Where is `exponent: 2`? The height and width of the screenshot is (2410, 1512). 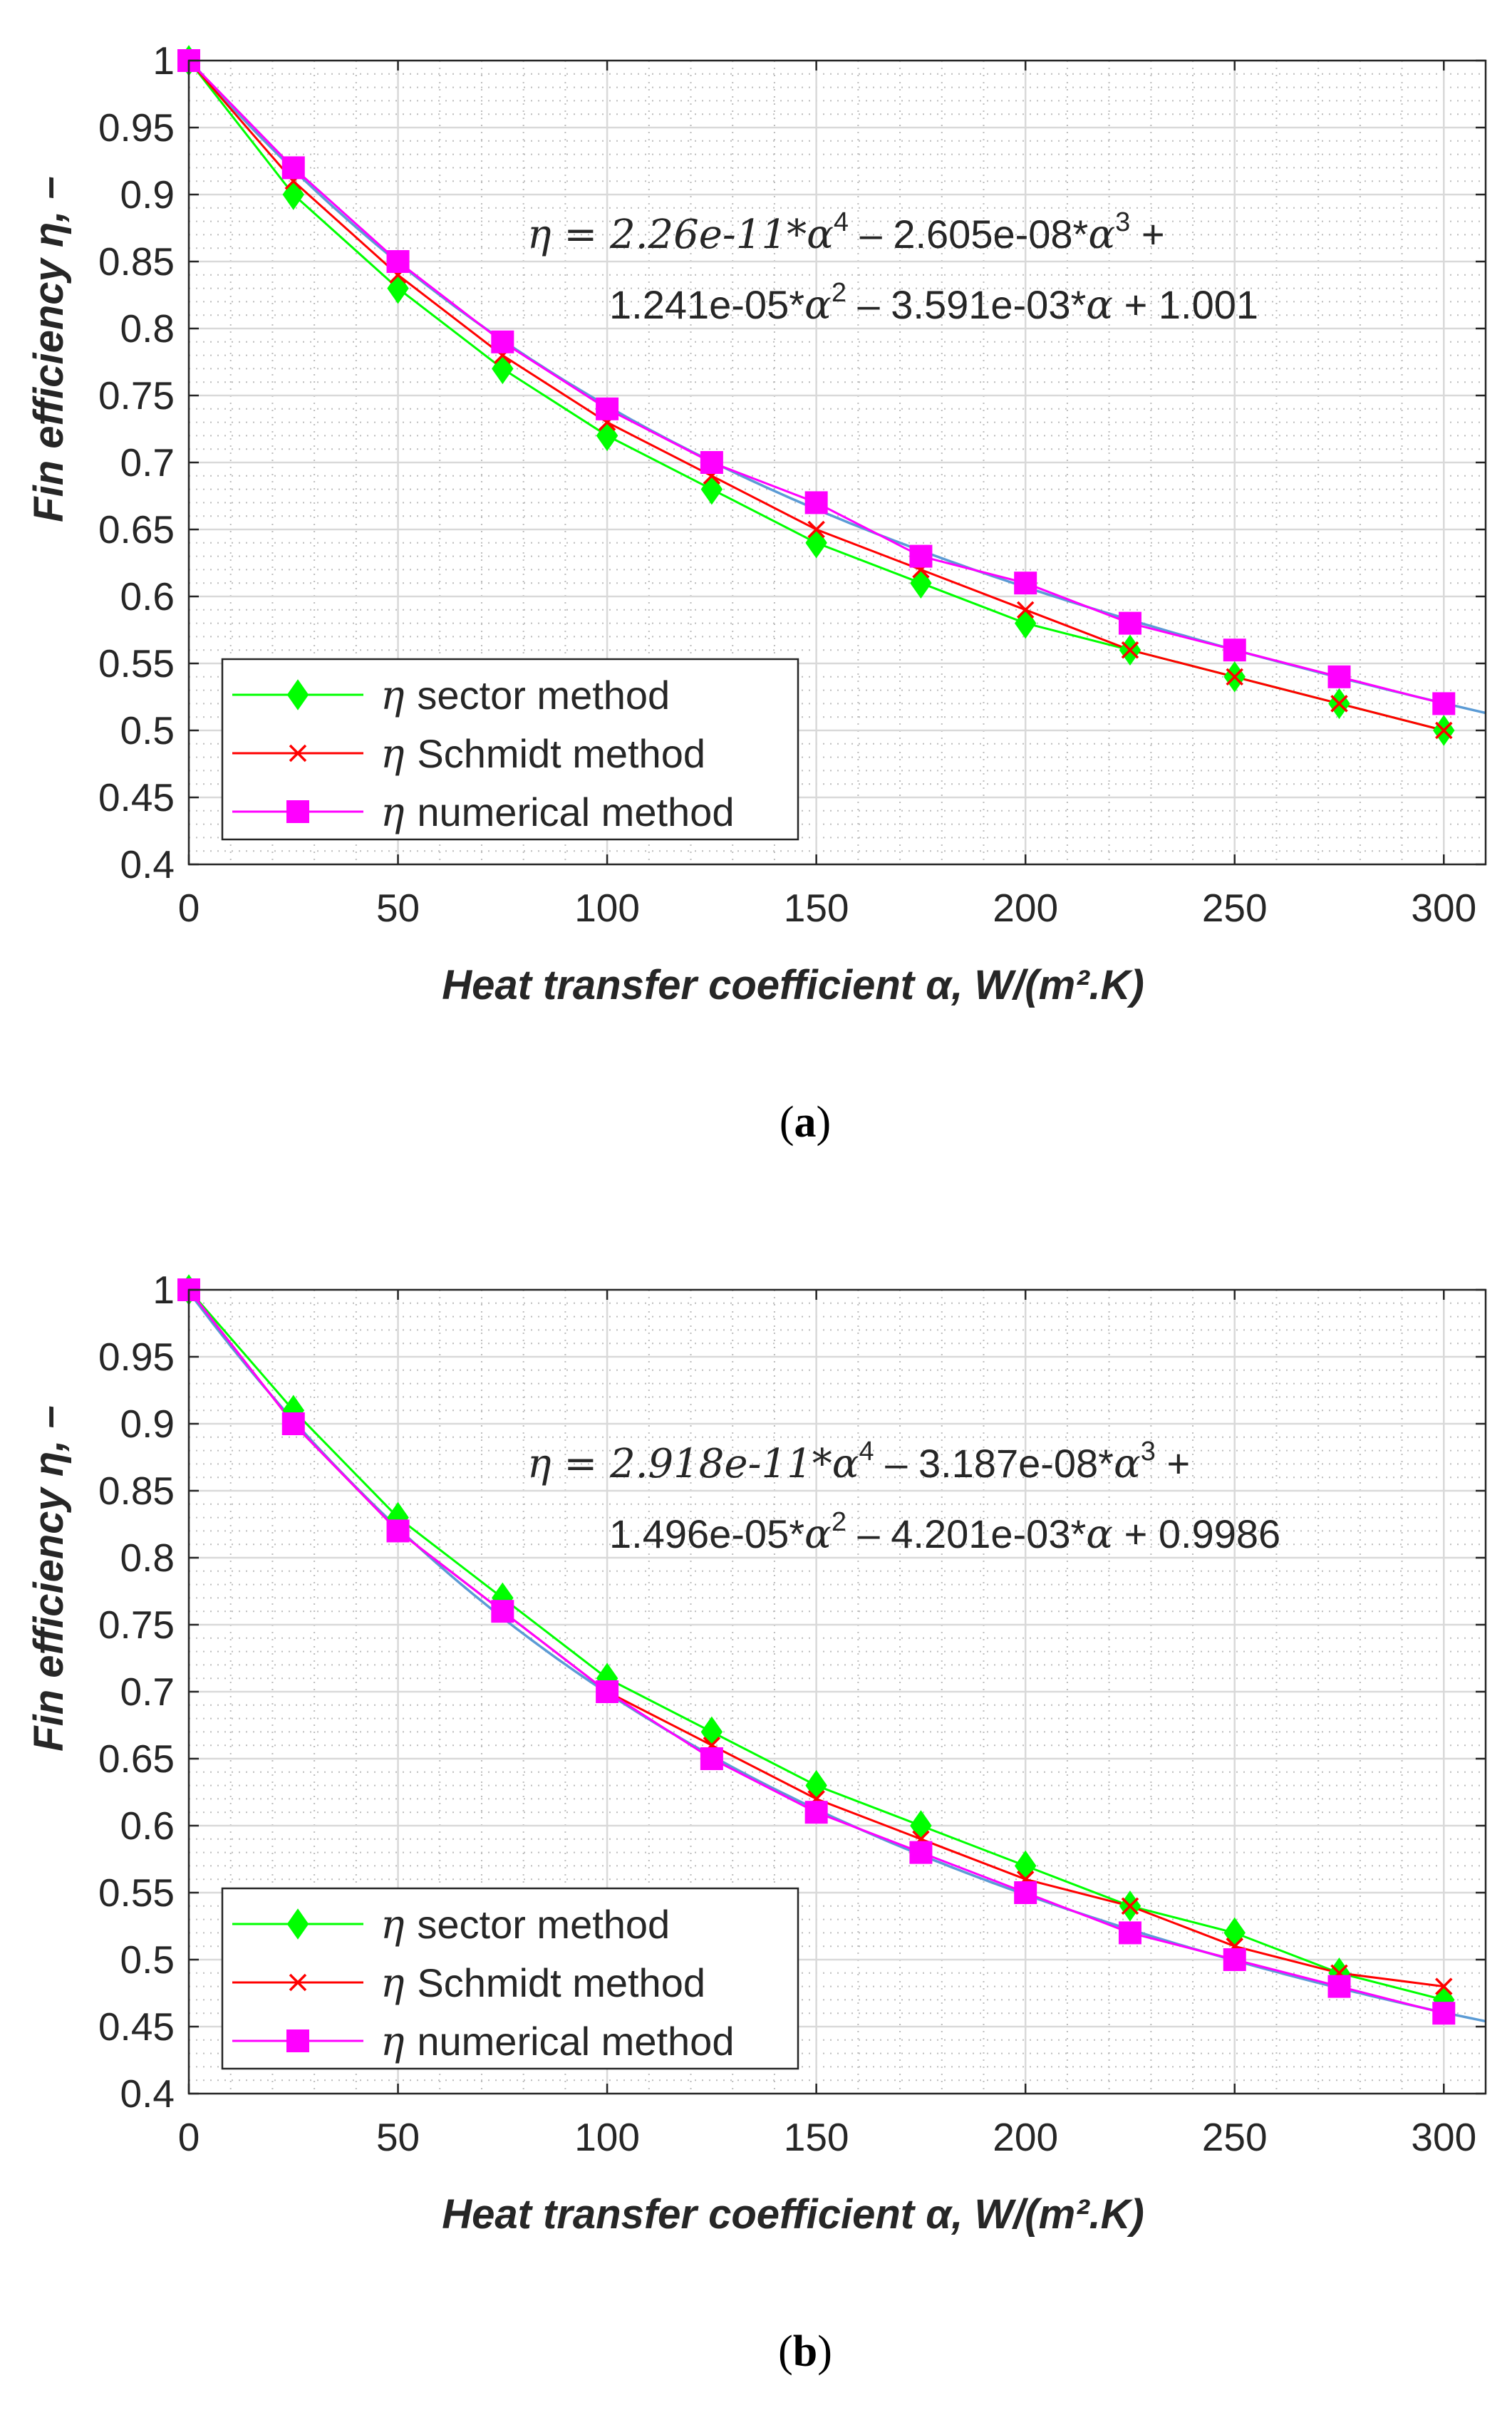
exponent: 2 is located at coordinates (839, 293).